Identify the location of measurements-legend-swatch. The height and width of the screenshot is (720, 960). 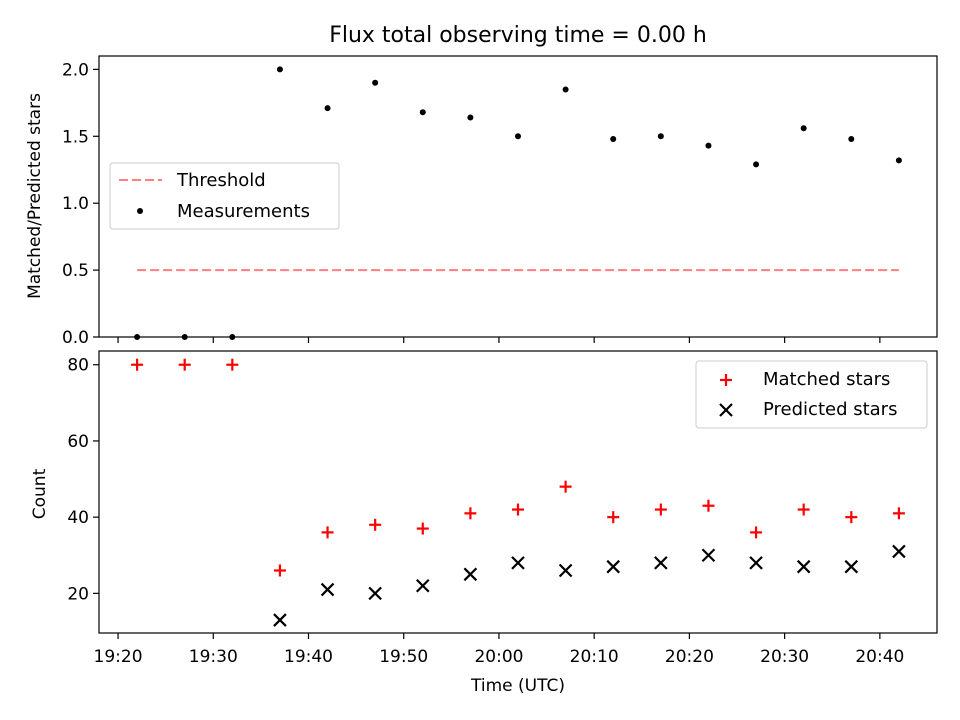
(140, 211).